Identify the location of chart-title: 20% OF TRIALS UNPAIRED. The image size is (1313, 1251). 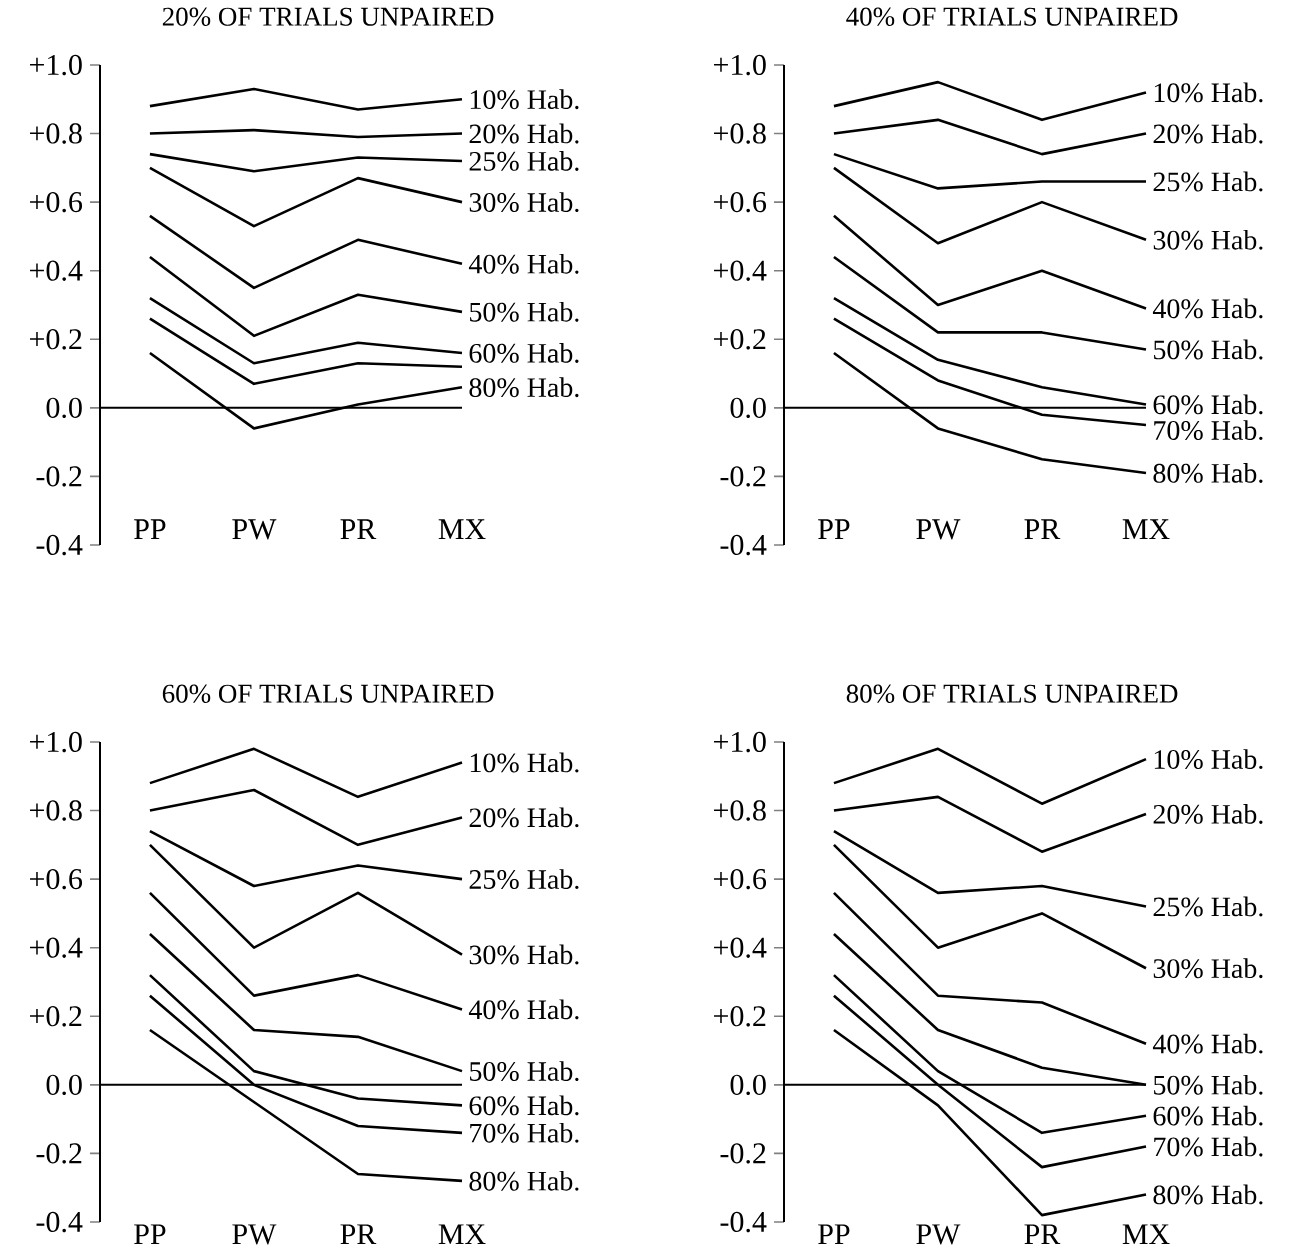
(328, 16).